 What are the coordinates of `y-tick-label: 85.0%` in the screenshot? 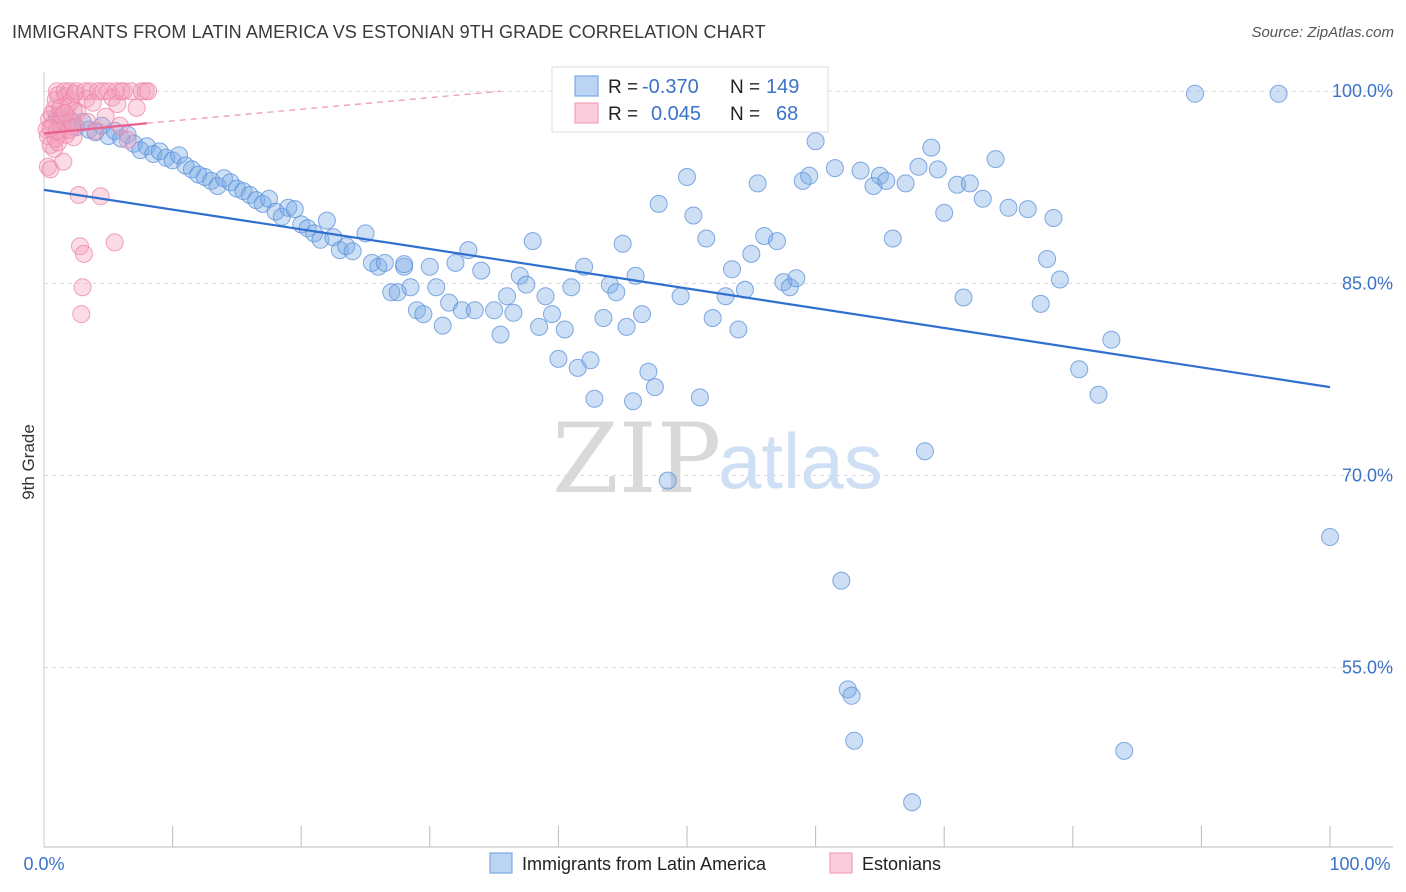 It's located at (1367, 283).